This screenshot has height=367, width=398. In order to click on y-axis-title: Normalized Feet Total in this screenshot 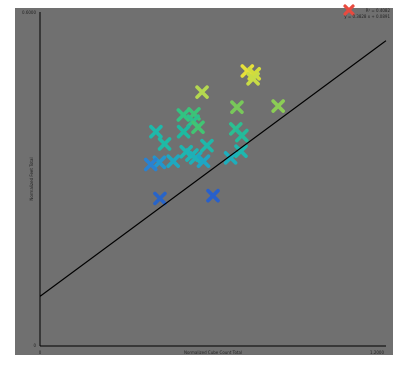, I will do `click(31, 178)`.